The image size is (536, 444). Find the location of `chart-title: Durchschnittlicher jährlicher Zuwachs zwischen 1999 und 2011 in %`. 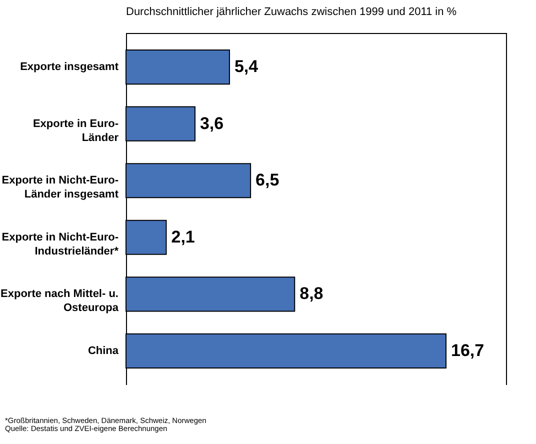

chart-title: Durchschnittlicher jährlicher Zuwachs zwischen 1999 und 2011 in % is located at coordinates (291, 12).